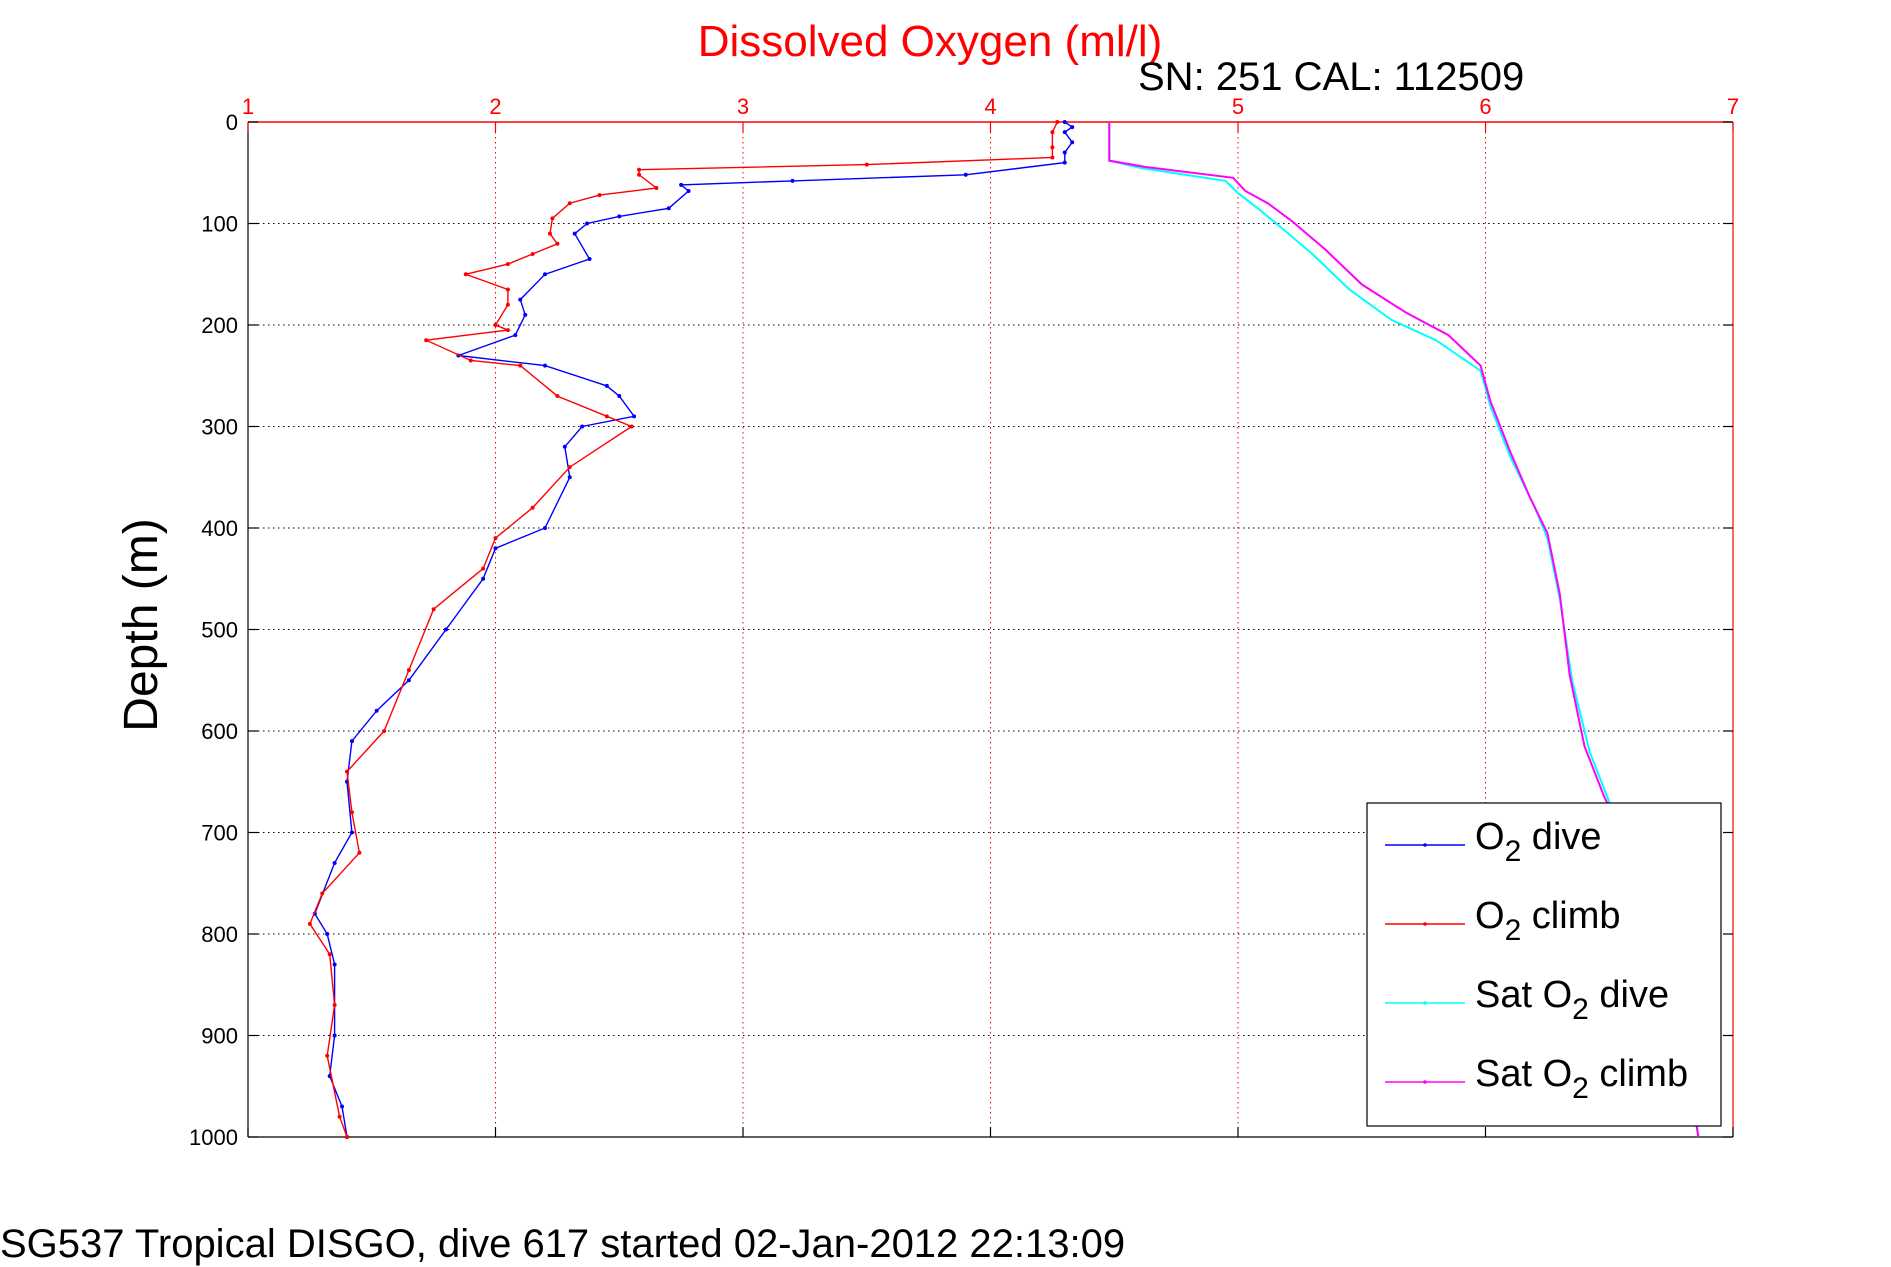 The image size is (1891, 1267). I want to click on y-tick-label: 500, so click(219, 630).